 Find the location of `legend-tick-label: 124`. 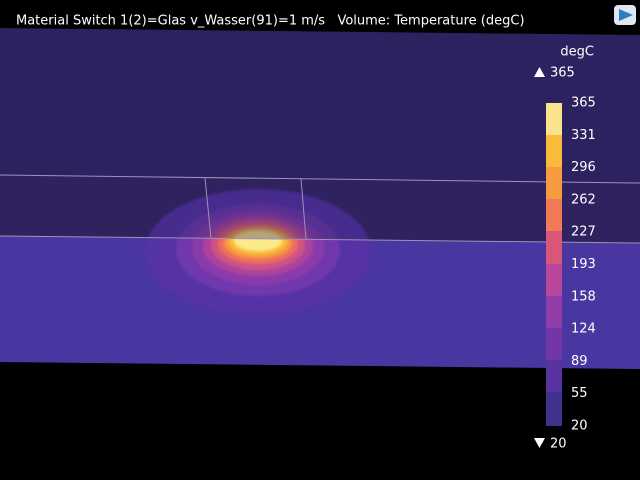

legend-tick-label: 124 is located at coordinates (583, 329).